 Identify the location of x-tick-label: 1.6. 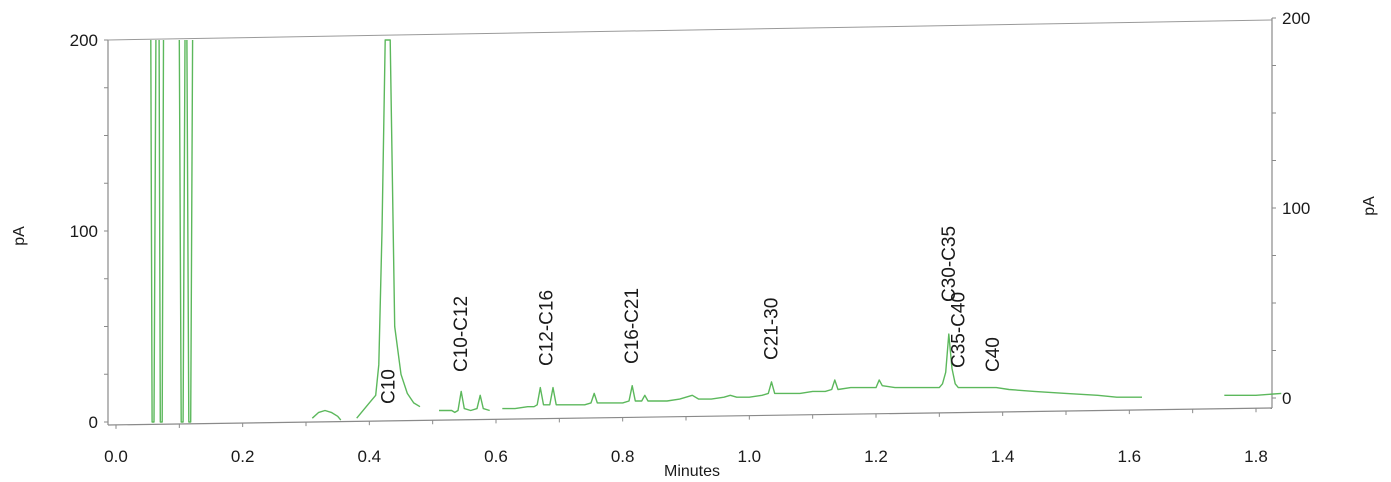
(1130, 456).